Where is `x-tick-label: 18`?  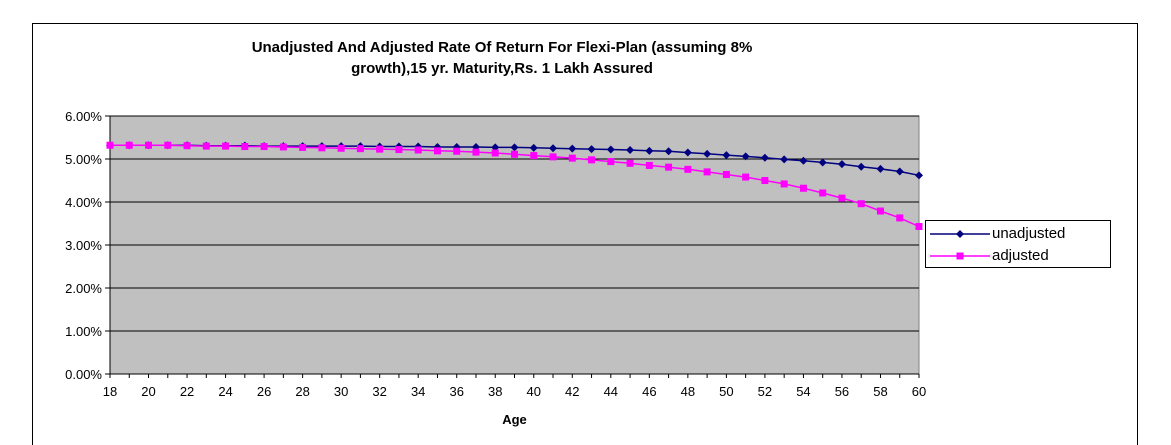 x-tick-label: 18 is located at coordinates (110, 391).